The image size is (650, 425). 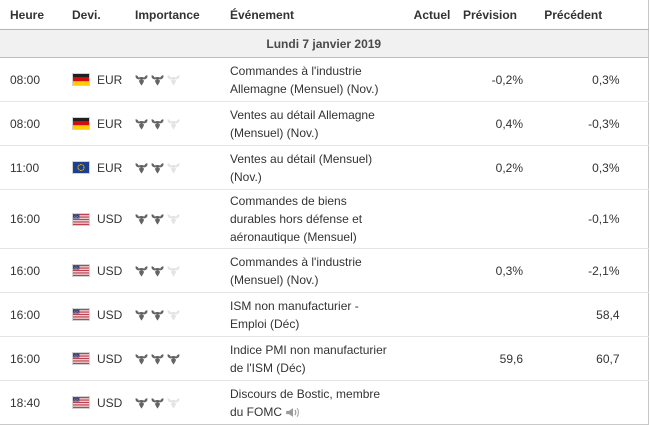 What do you see at coordinates (587, 402) in the screenshot?
I see `previous-value` at bounding box center [587, 402].